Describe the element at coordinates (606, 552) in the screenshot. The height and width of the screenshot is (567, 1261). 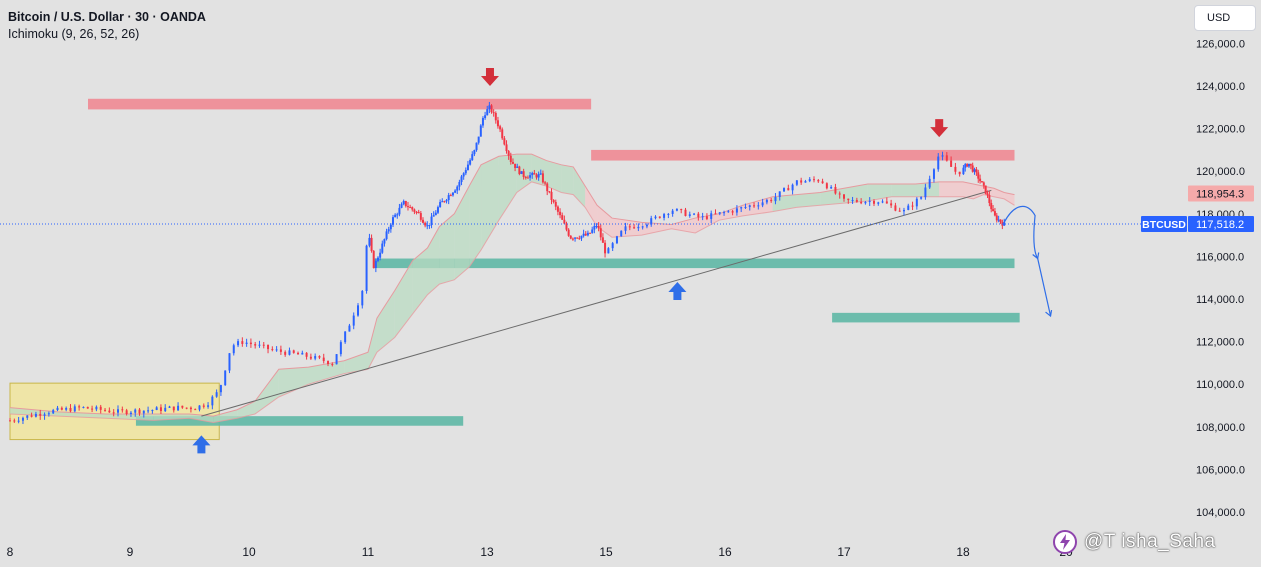
I see `x-tick-label: 15` at that location.